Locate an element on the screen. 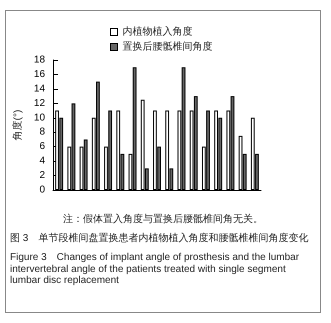 This screenshot has height=323, width=331. y-tick-label: 0 is located at coordinates (42, 190).